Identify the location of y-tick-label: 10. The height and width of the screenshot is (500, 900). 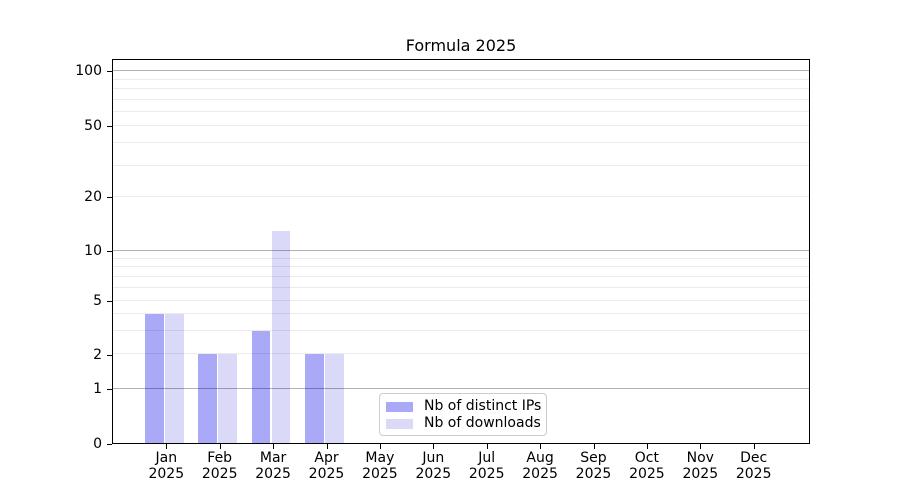
(93, 251).